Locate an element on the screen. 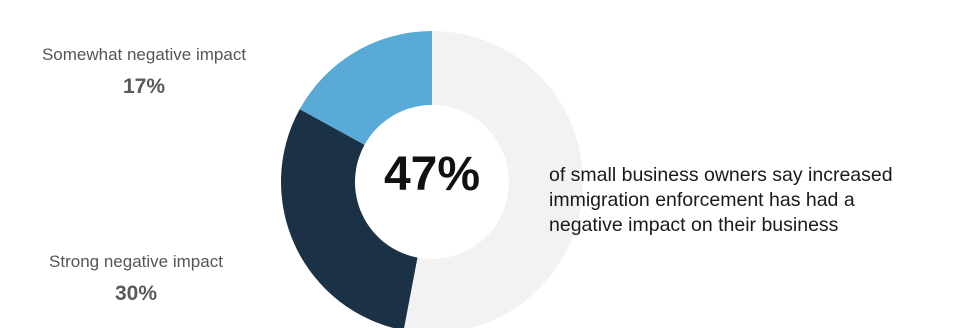 The width and height of the screenshot is (972, 328). slice-somewhat-negative is located at coordinates (365, 88).